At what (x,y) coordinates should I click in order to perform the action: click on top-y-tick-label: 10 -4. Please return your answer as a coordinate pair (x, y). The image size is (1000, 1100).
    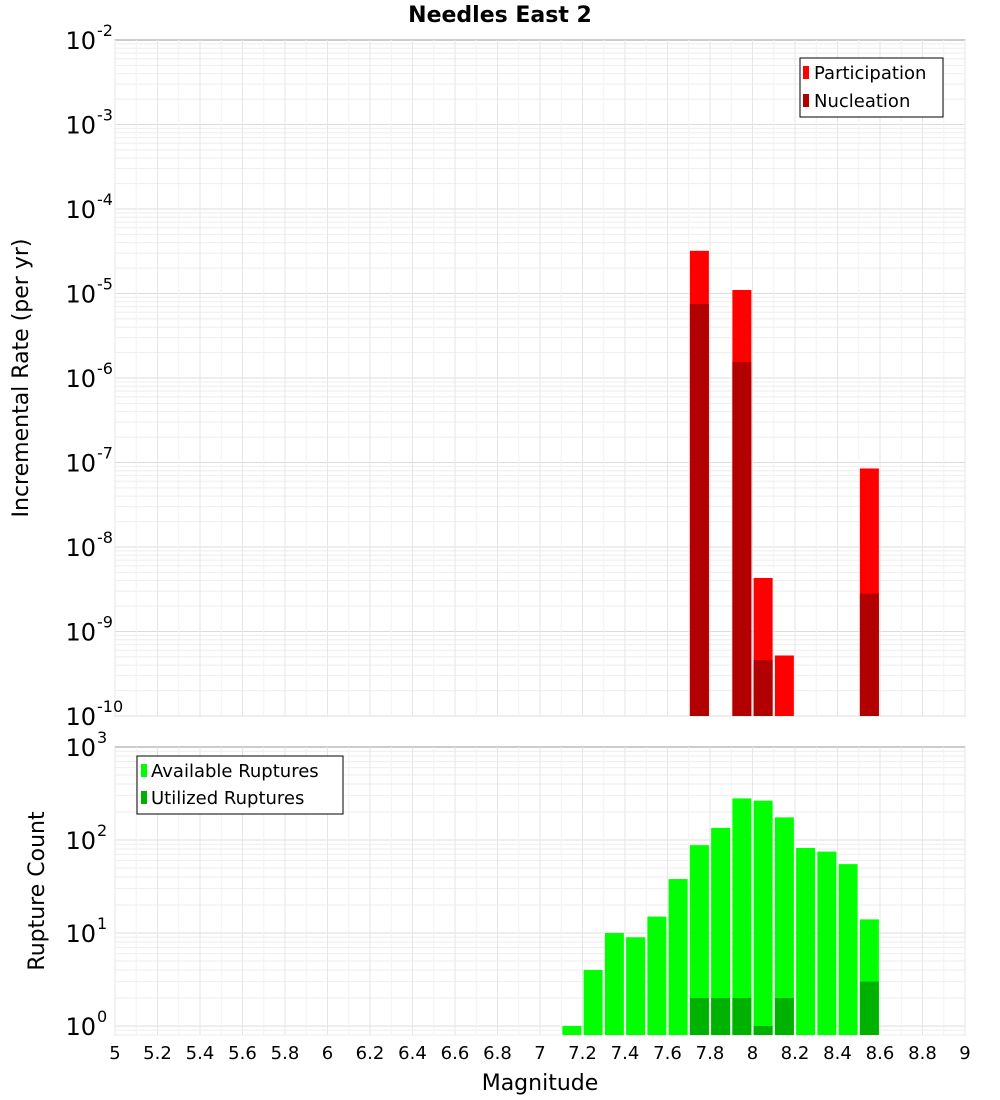
    Looking at the image, I should click on (89, 207).